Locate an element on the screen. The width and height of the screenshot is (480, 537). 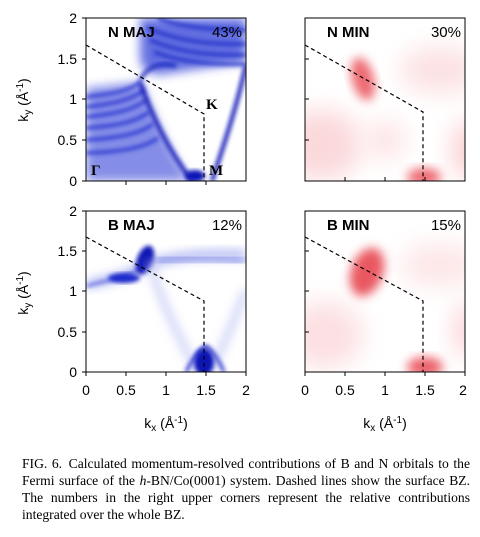
n-min-ticks is located at coordinates (365, 119).